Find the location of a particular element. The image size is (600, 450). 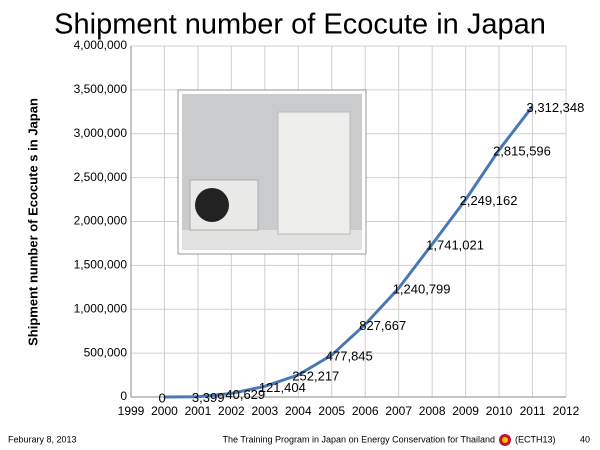

x-tick-label: 2005 is located at coordinates (331, 411).